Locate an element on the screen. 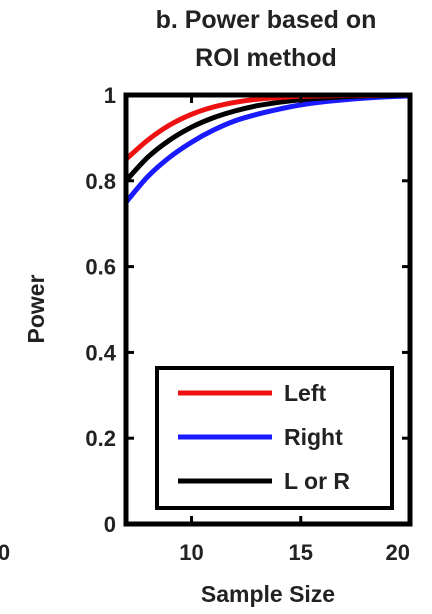 This screenshot has width=432, height=614. y-axis-label: Power is located at coordinates (36, 308).